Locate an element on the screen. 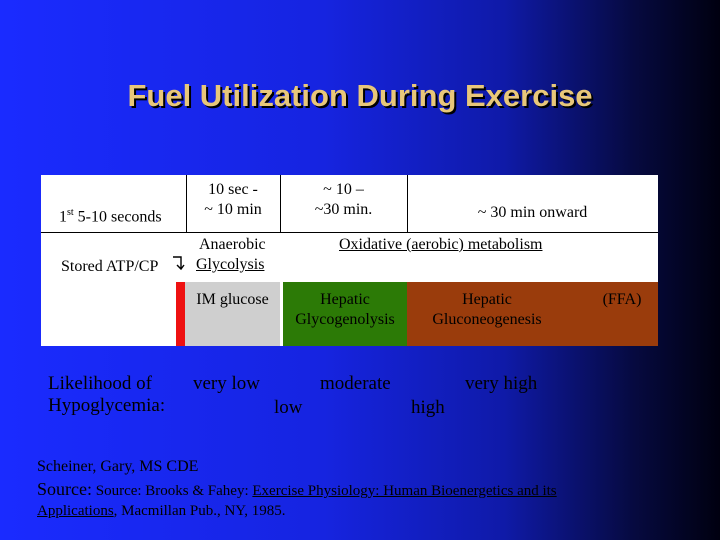  arrow-icon is located at coordinates (178, 266).